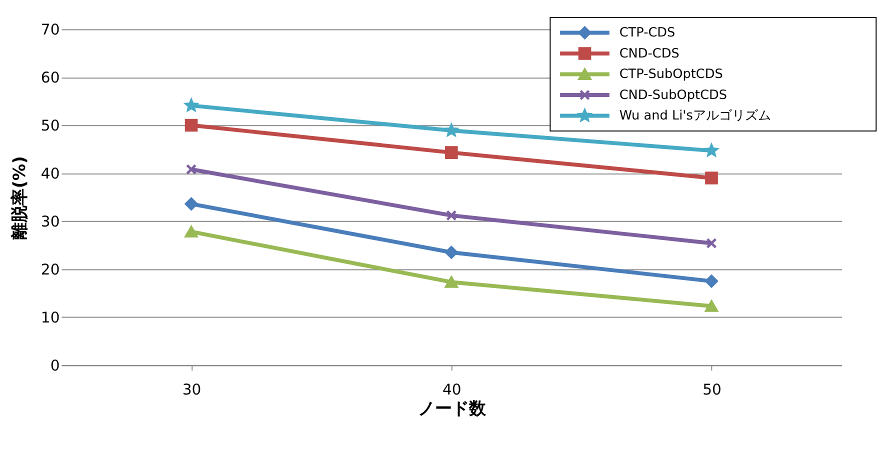 The image size is (887, 457). I want to click on y-tick-label: 30, so click(50, 222).